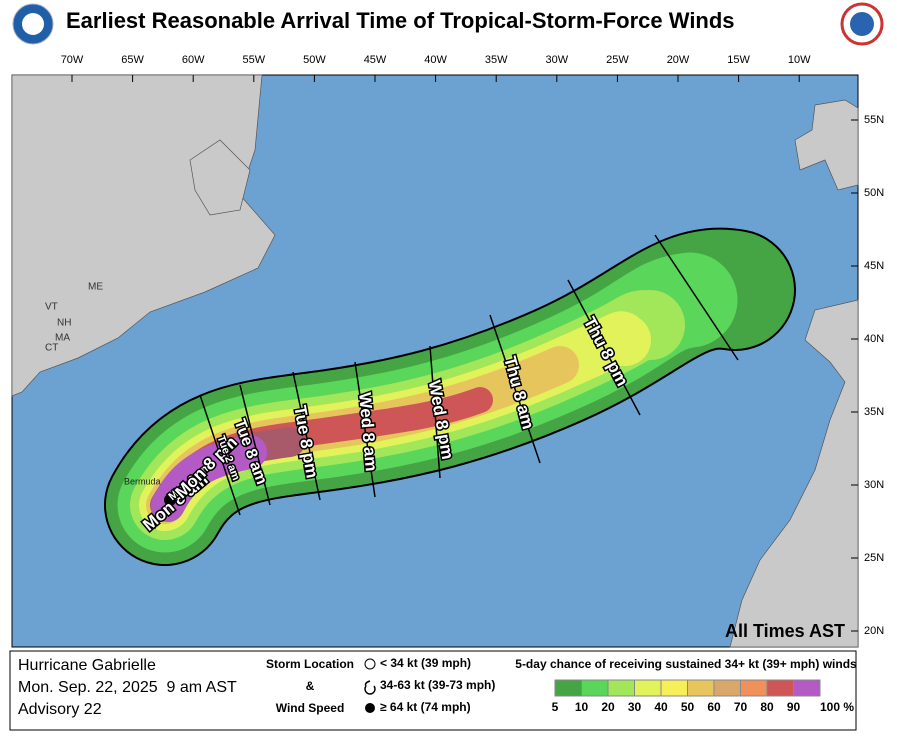  What do you see at coordinates (253, 60) in the screenshot?
I see `lon-label: 55W` at bounding box center [253, 60].